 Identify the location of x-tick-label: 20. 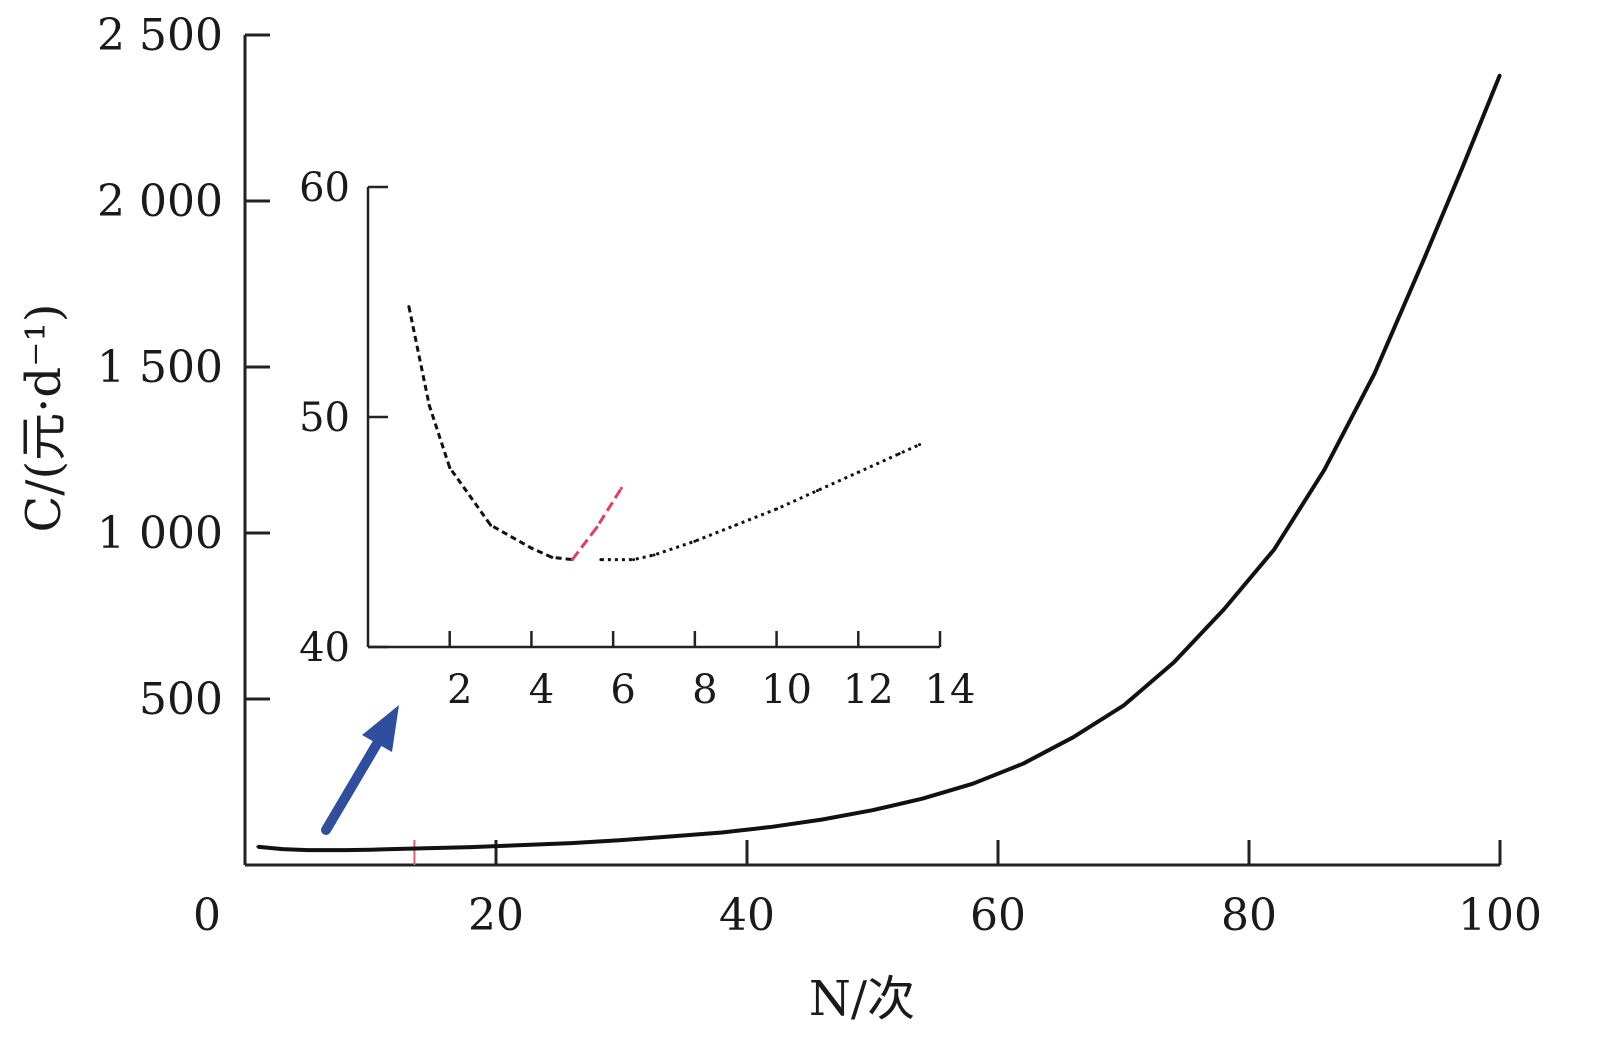
(496, 915).